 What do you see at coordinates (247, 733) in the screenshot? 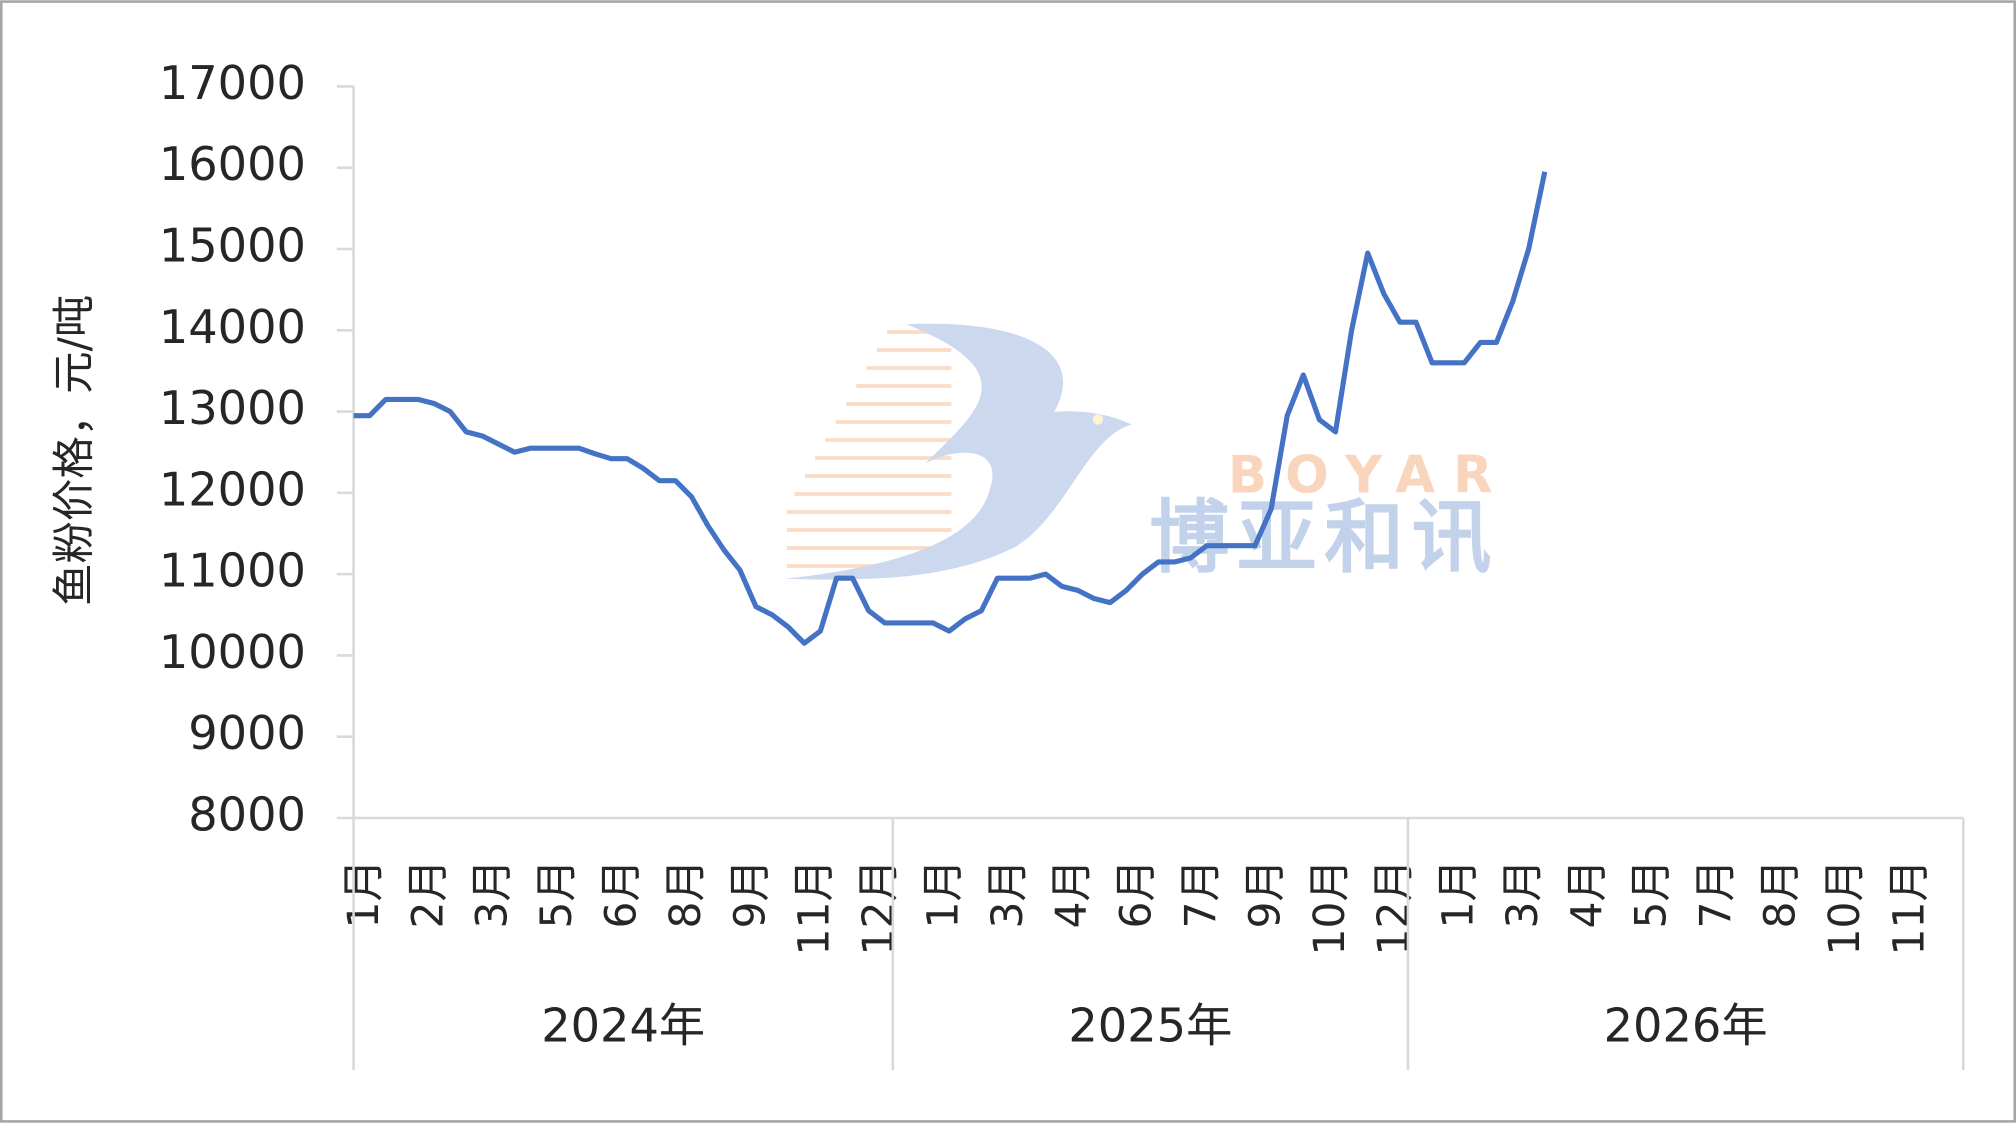
I see `y-tick-label: 9000` at bounding box center [247, 733].